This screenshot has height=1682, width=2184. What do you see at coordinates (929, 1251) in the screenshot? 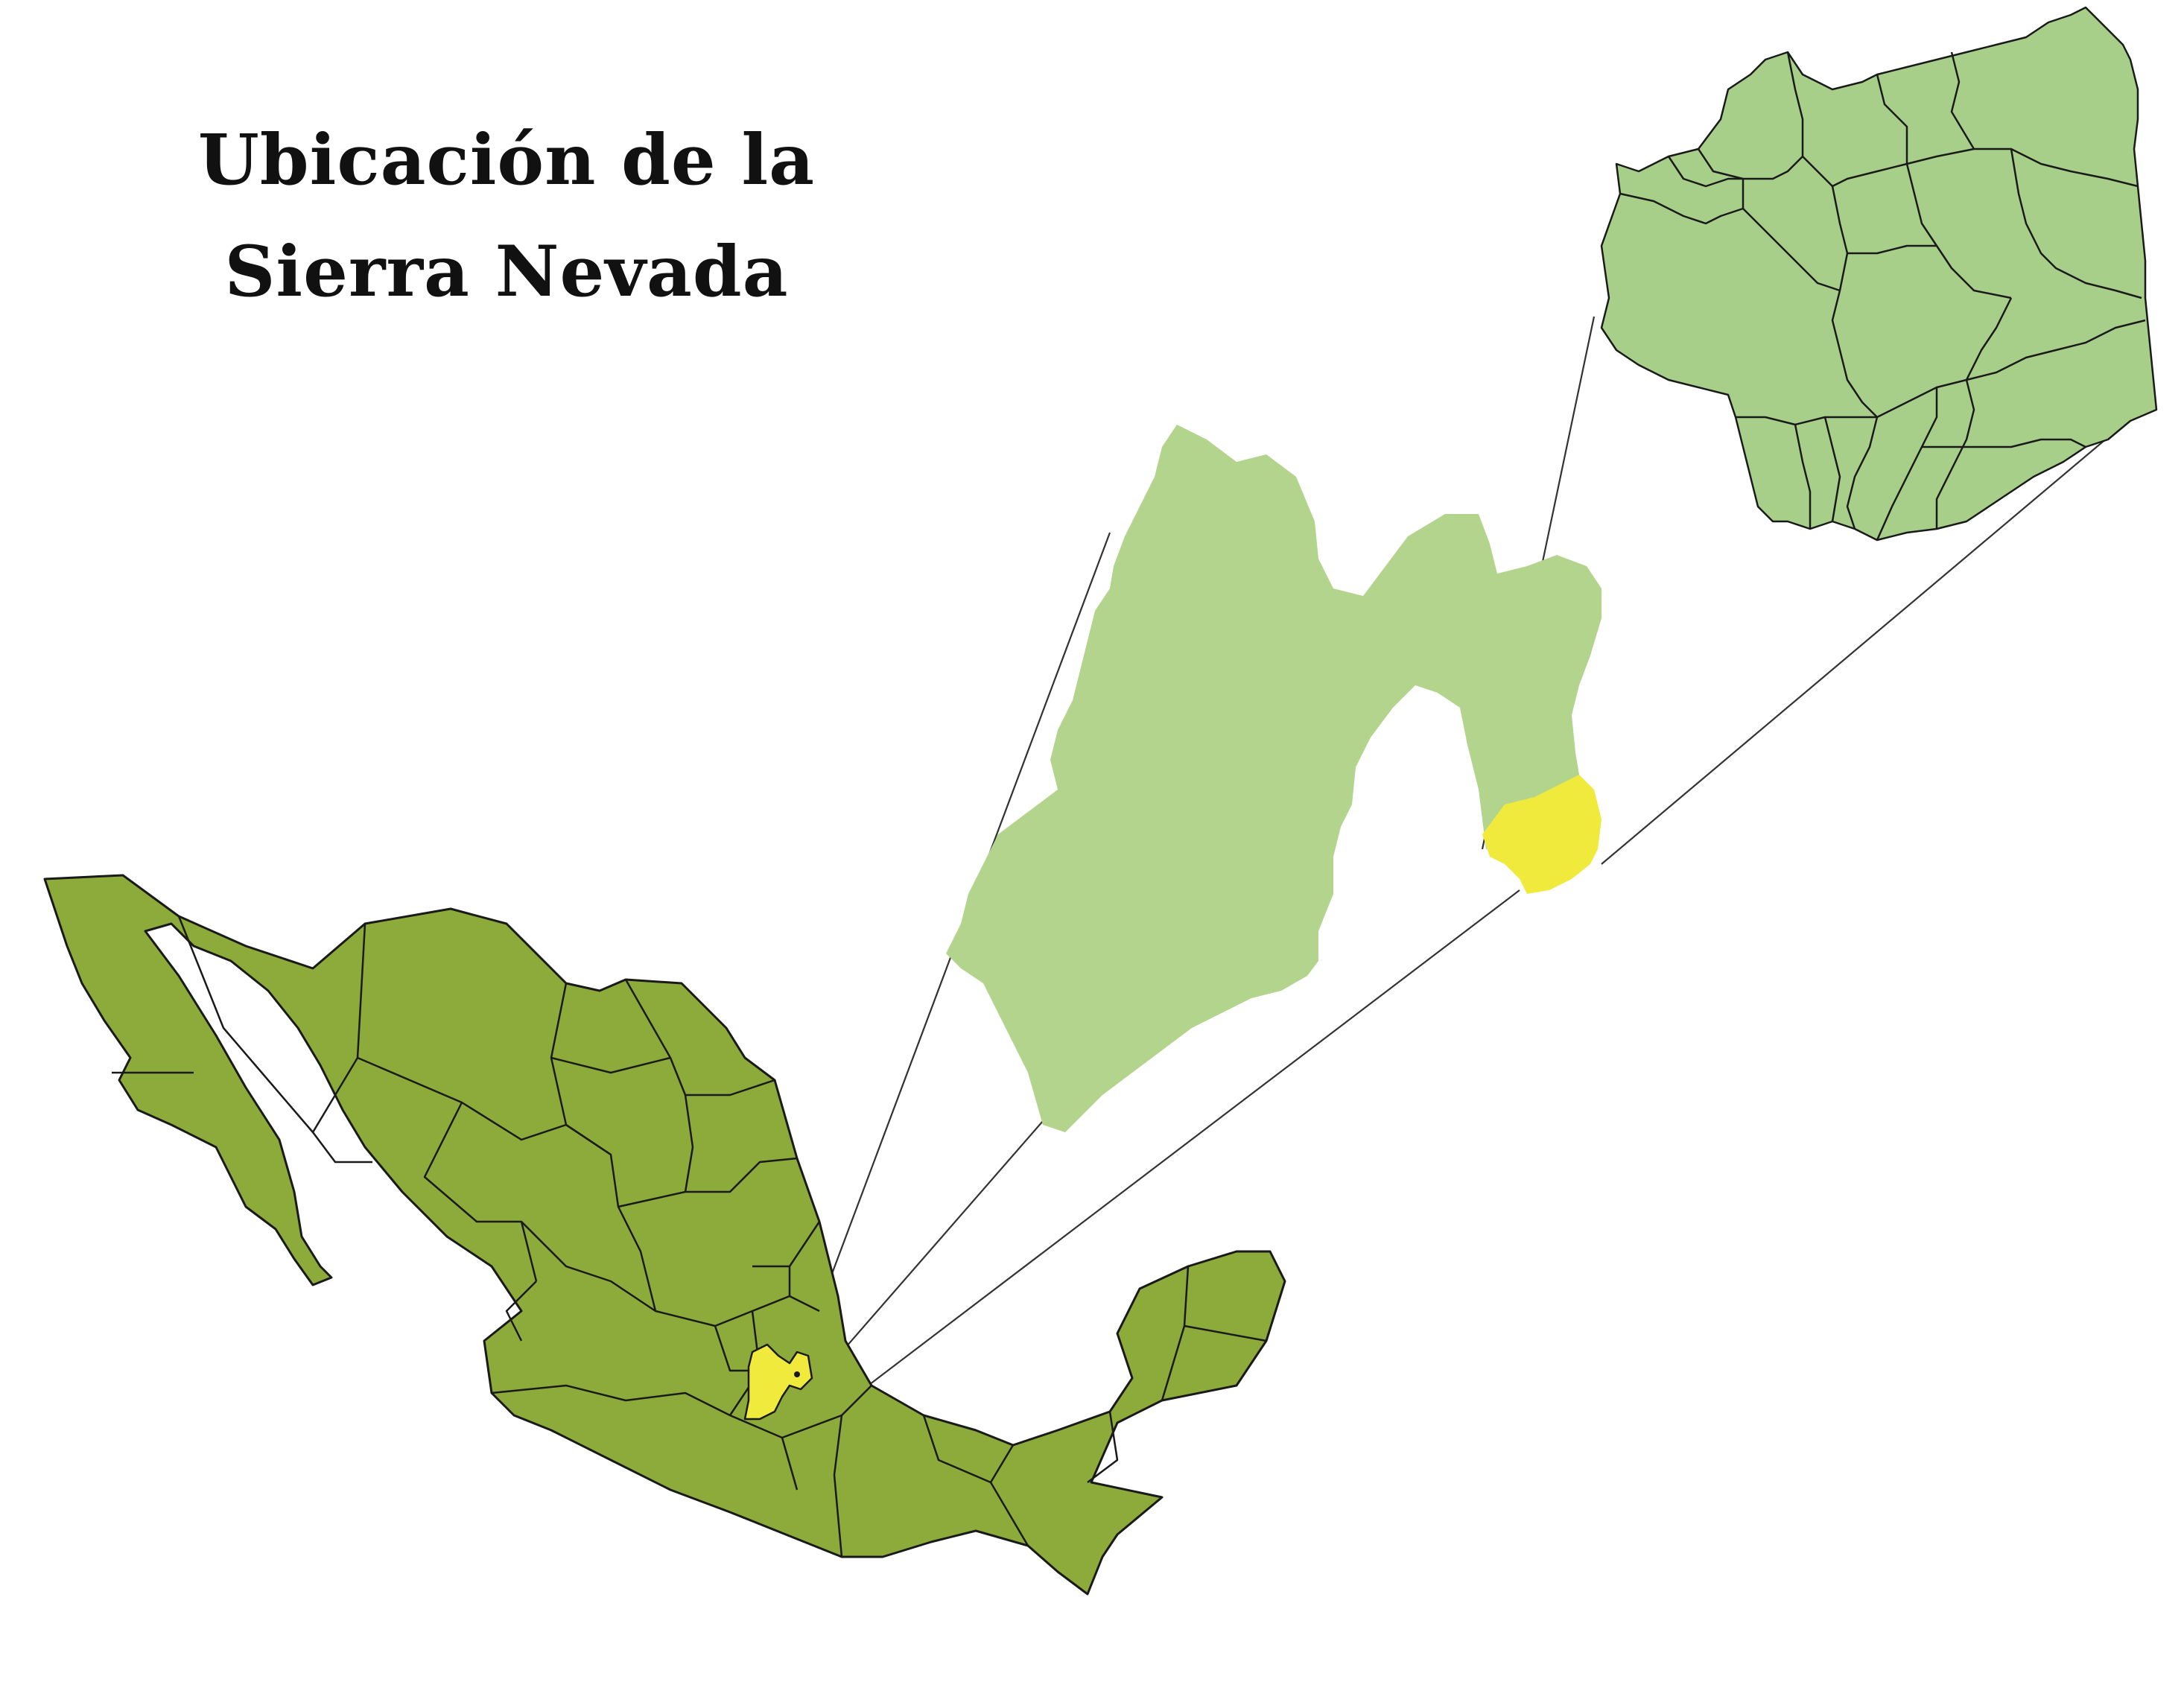
I see `connector-line-mexico-to-state-bottom` at bounding box center [929, 1251].